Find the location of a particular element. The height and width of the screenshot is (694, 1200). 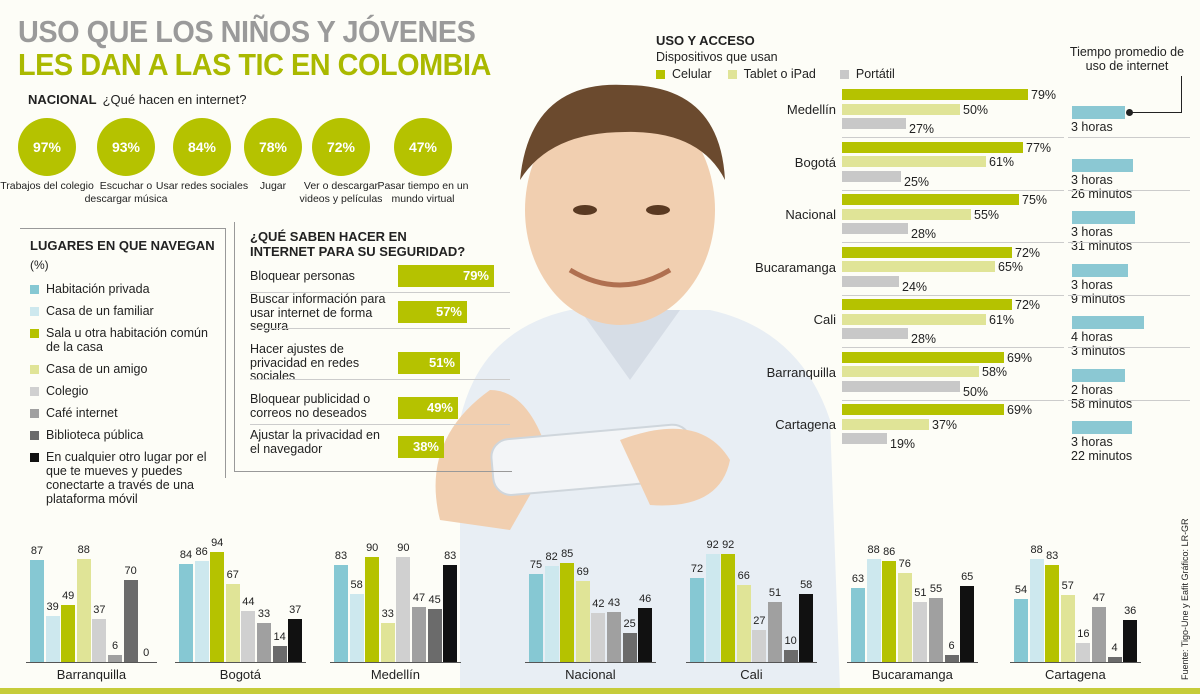

legend-item: Colegio is located at coordinates (126, 391).